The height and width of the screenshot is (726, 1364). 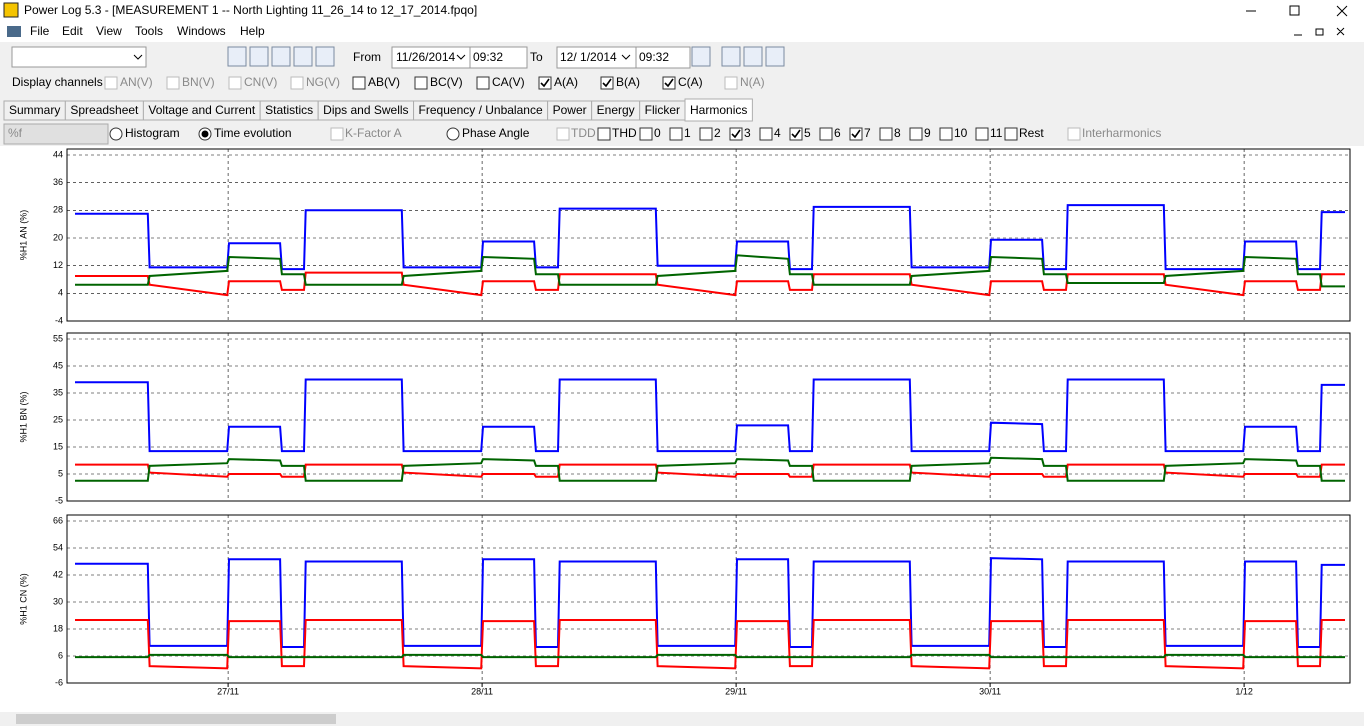 What do you see at coordinates (1074, 134) in the screenshot?
I see `interharmonics-checkbox` at bounding box center [1074, 134].